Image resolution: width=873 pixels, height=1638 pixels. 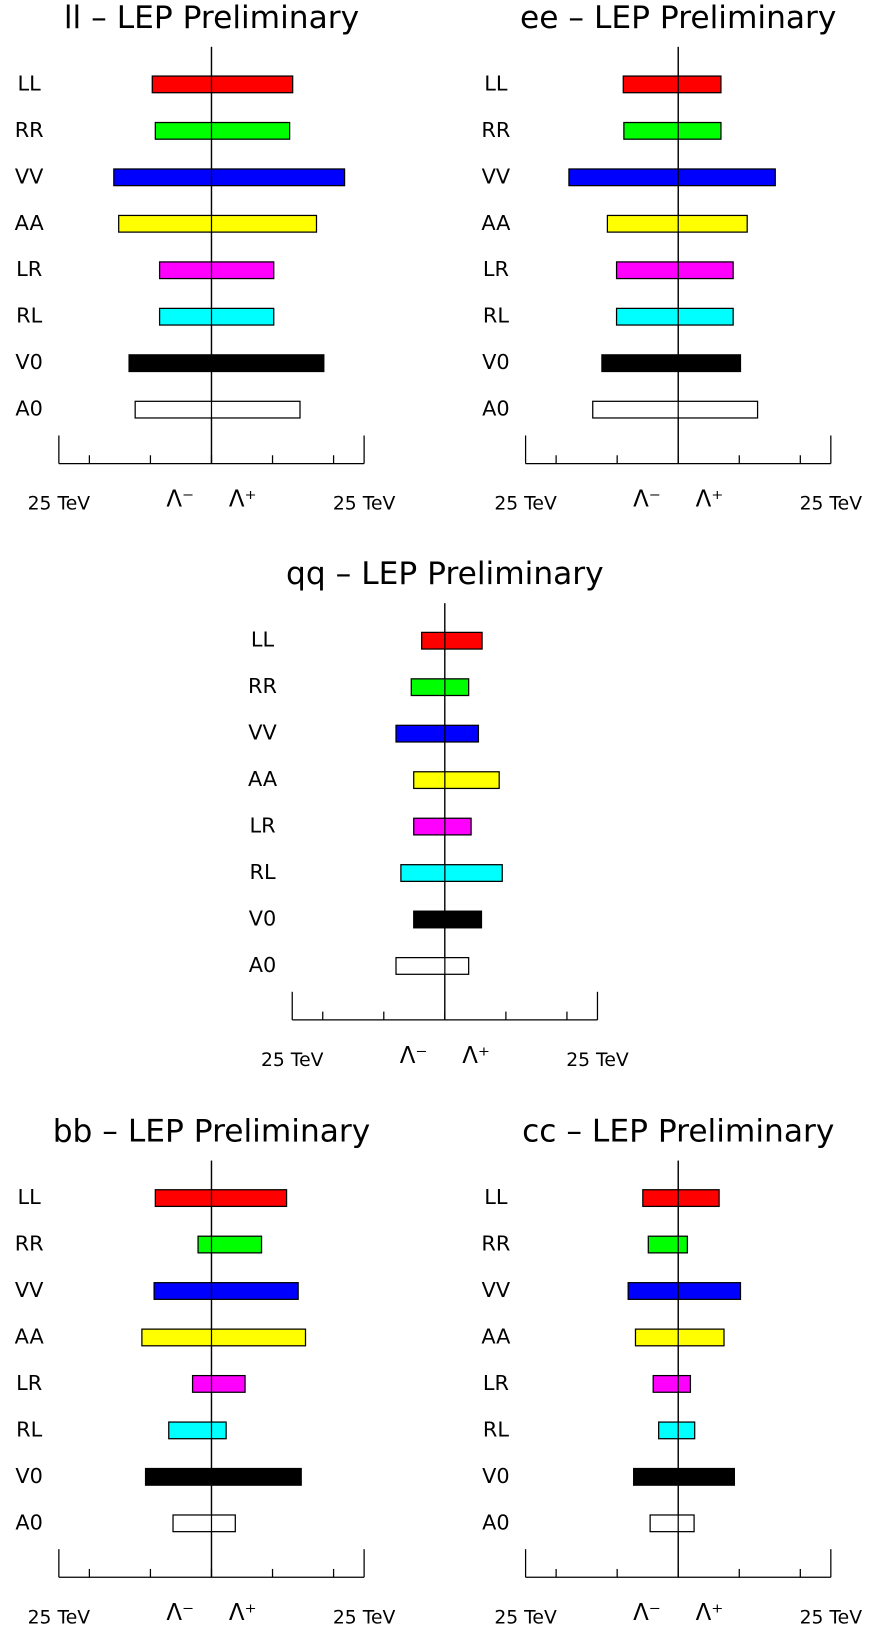 I want to click on panel-title: qq – LEP Preliminary, so click(x=445, y=574).